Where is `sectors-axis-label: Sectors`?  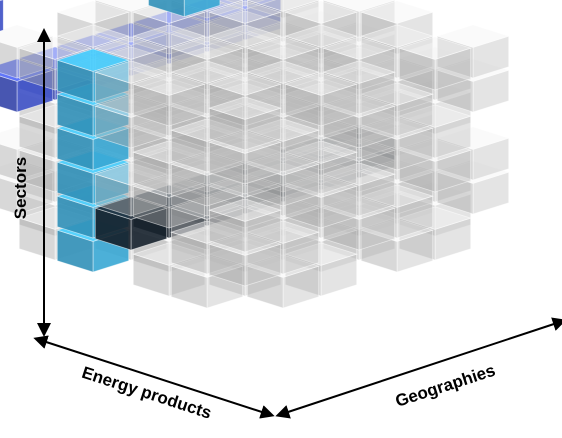
sectors-axis-label: Sectors is located at coordinates (20, 188).